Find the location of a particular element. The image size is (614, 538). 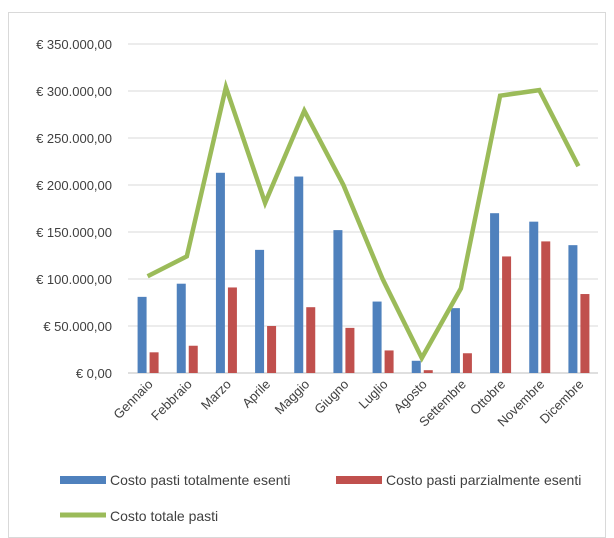

y-tick-label: € 250.000,00 is located at coordinates (74, 138).